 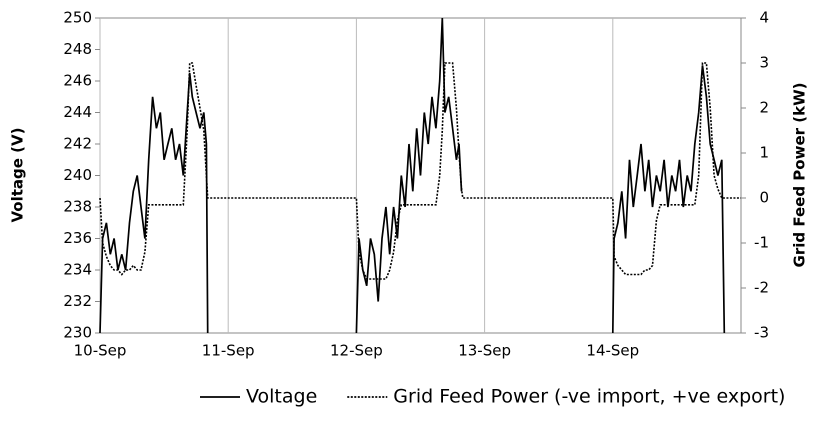 What do you see at coordinates (761, 288) in the screenshot?
I see `y2-tick-label: -2` at bounding box center [761, 288].